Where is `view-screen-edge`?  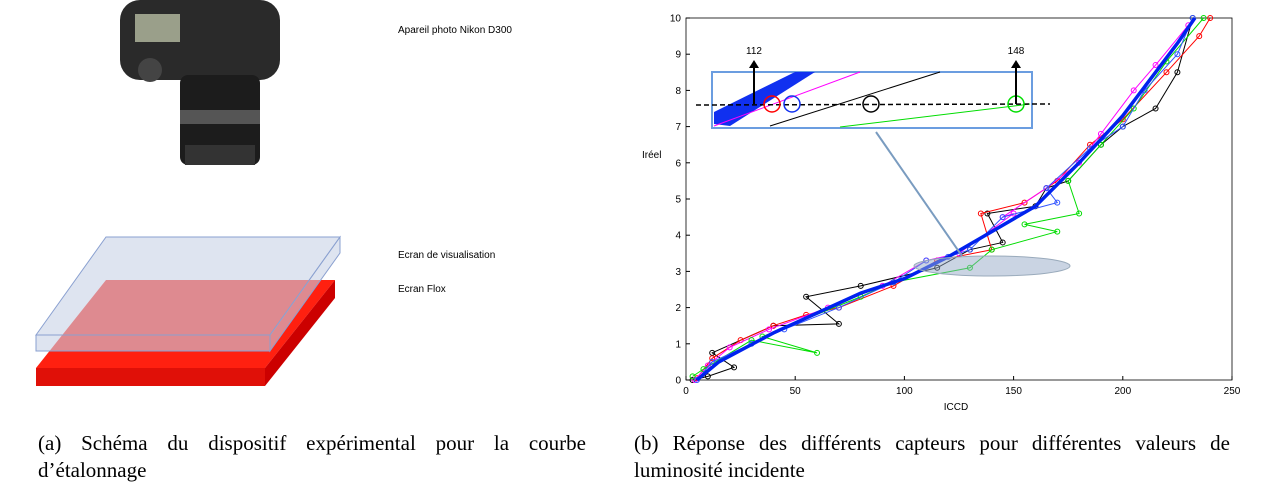
view-screen-edge is located at coordinates (305, 294).